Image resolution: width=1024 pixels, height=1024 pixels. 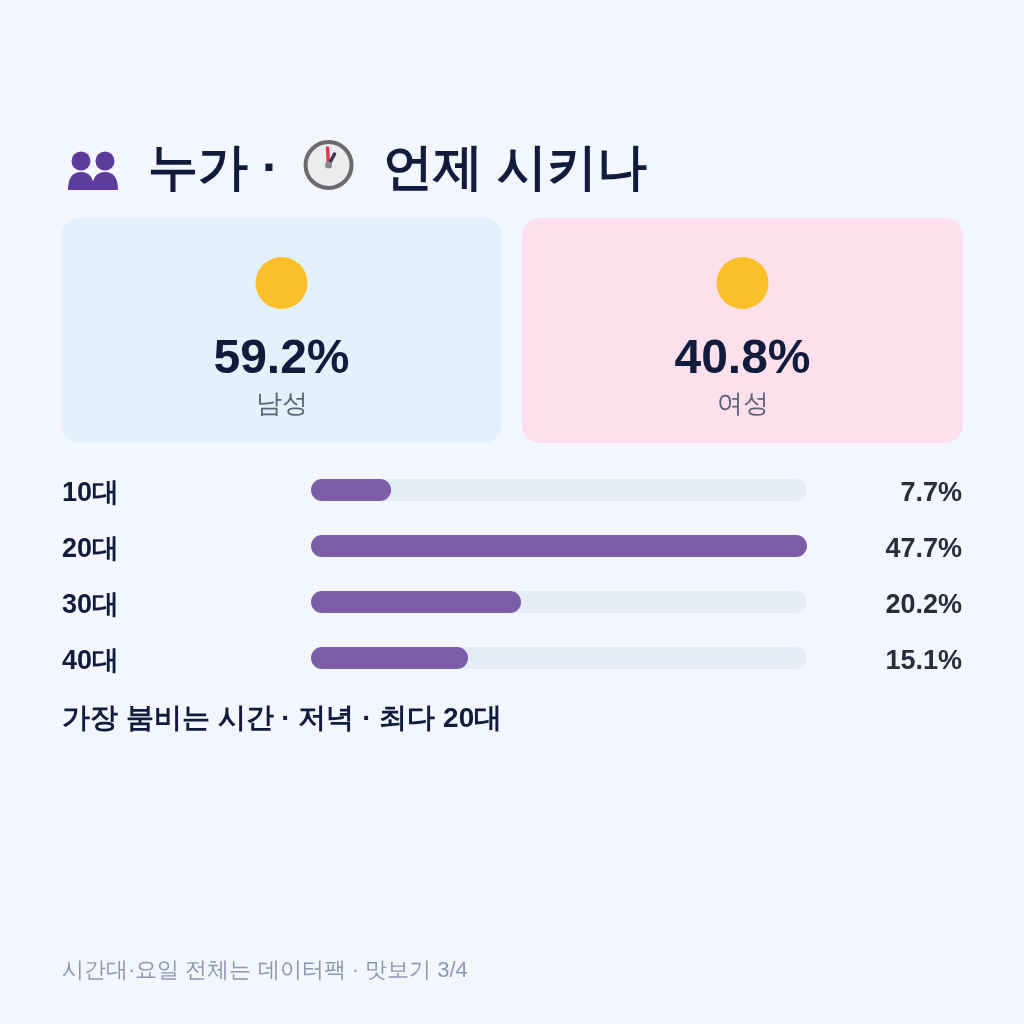 What do you see at coordinates (91, 660) in the screenshot?
I see `y-tick-label: 40대` at bounding box center [91, 660].